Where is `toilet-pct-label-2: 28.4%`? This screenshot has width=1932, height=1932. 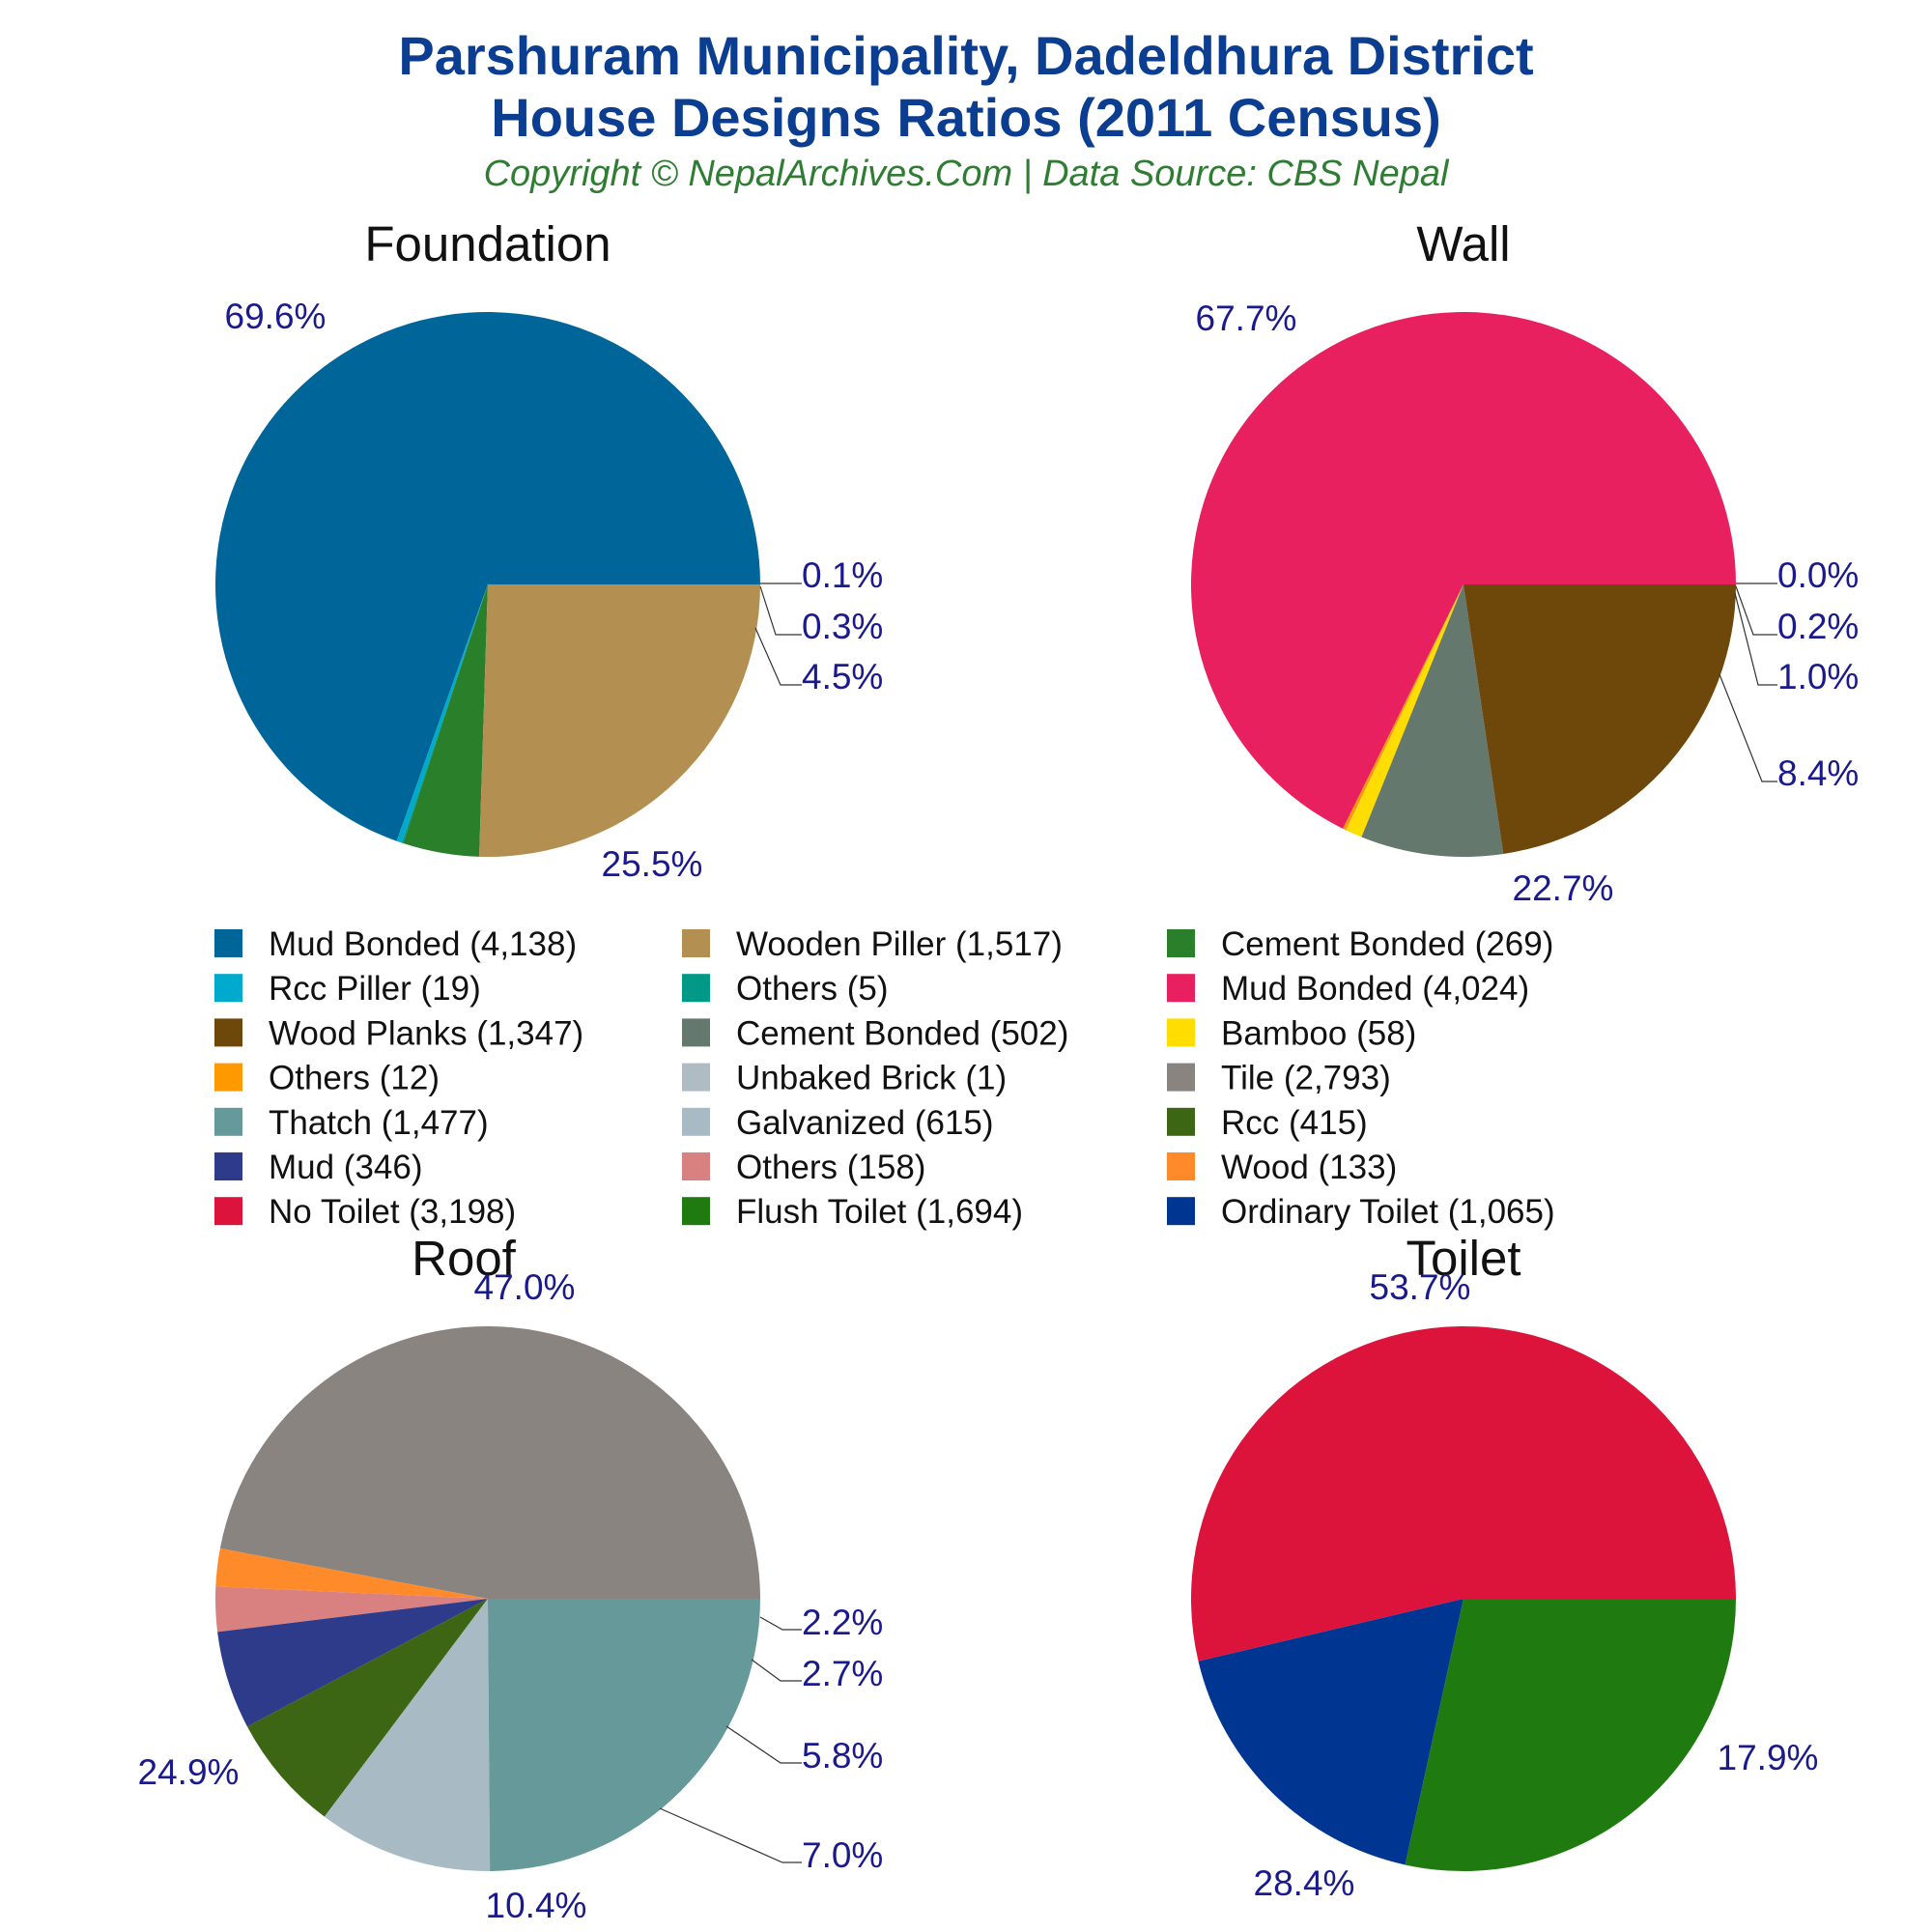 toilet-pct-label-2: 28.4% is located at coordinates (1304, 1883).